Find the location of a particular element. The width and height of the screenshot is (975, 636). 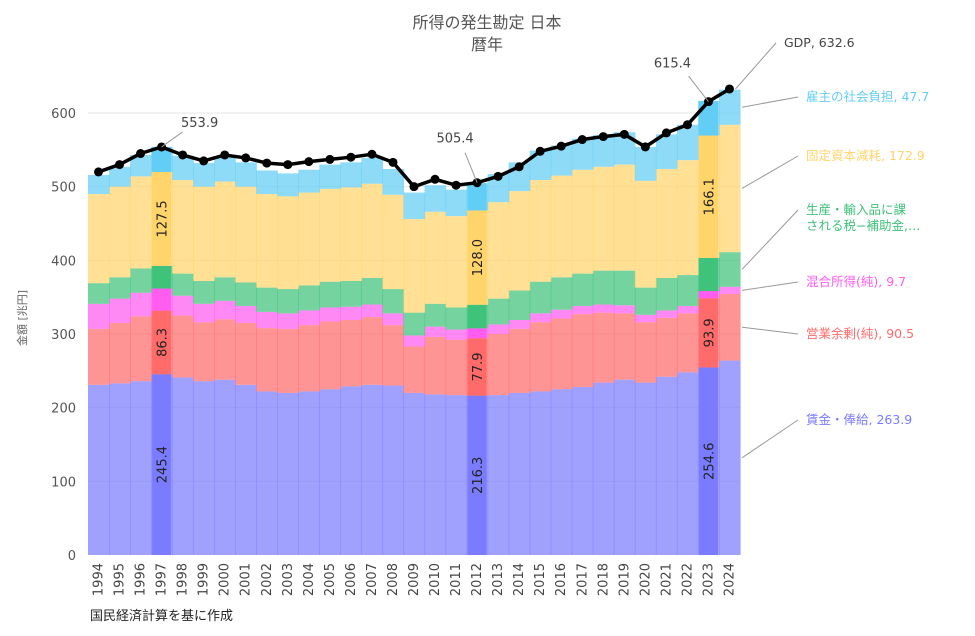

bar-value-label: 245.4 is located at coordinates (163, 464).